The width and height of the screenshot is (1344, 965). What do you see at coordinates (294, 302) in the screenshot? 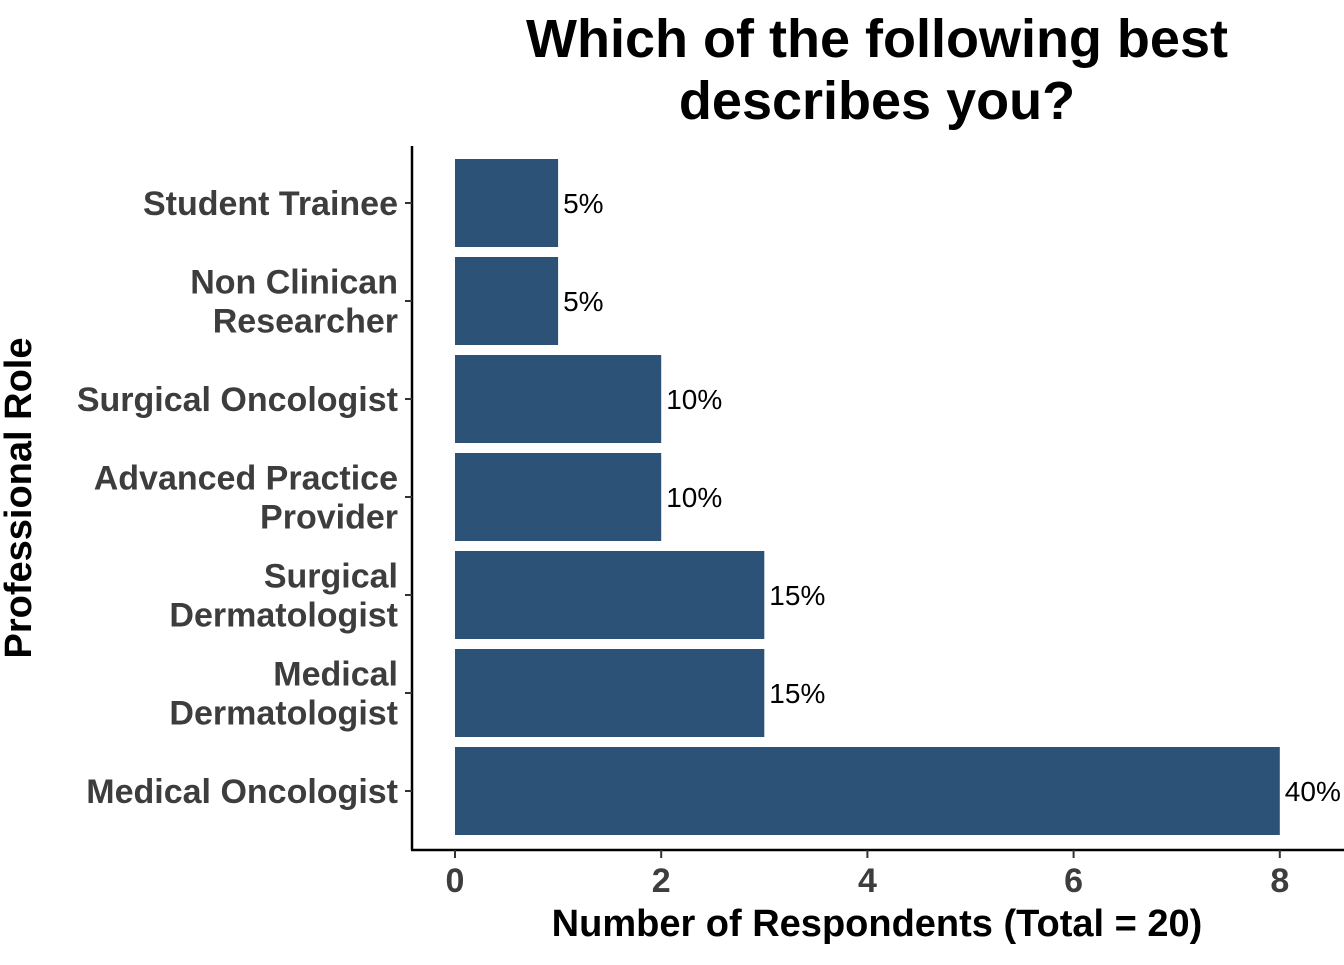
I see `y-category-label: Non Clinican Researcher` at bounding box center [294, 302].